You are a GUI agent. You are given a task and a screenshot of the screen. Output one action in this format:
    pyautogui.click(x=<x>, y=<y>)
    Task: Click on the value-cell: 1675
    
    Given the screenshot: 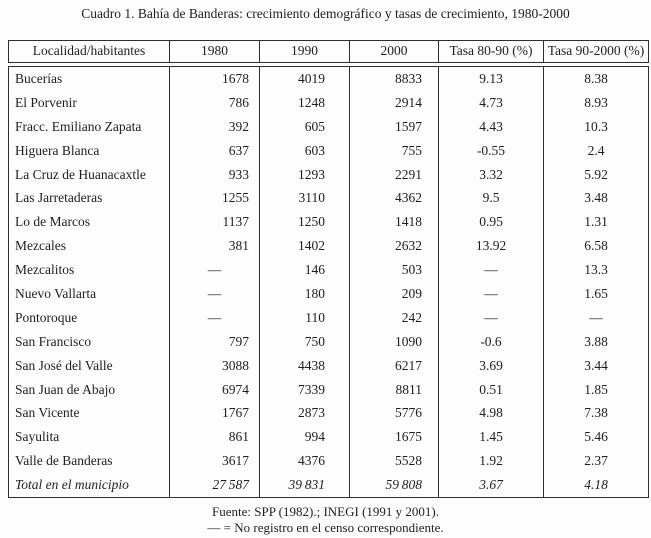 What is the action you would take?
    pyautogui.click(x=393, y=437)
    